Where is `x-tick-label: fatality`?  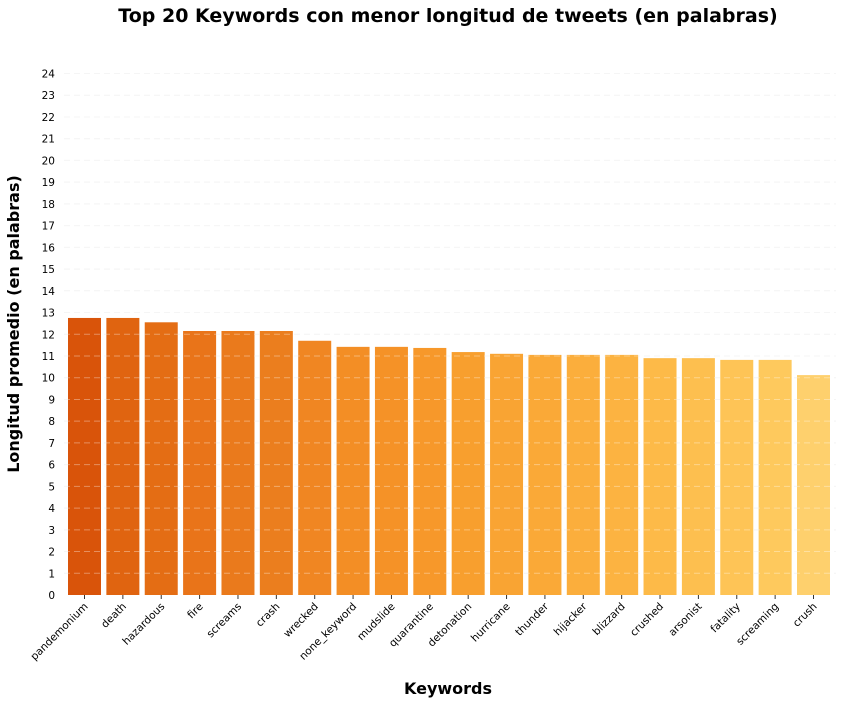
x-tick-label: fatality is located at coordinates (725, 618).